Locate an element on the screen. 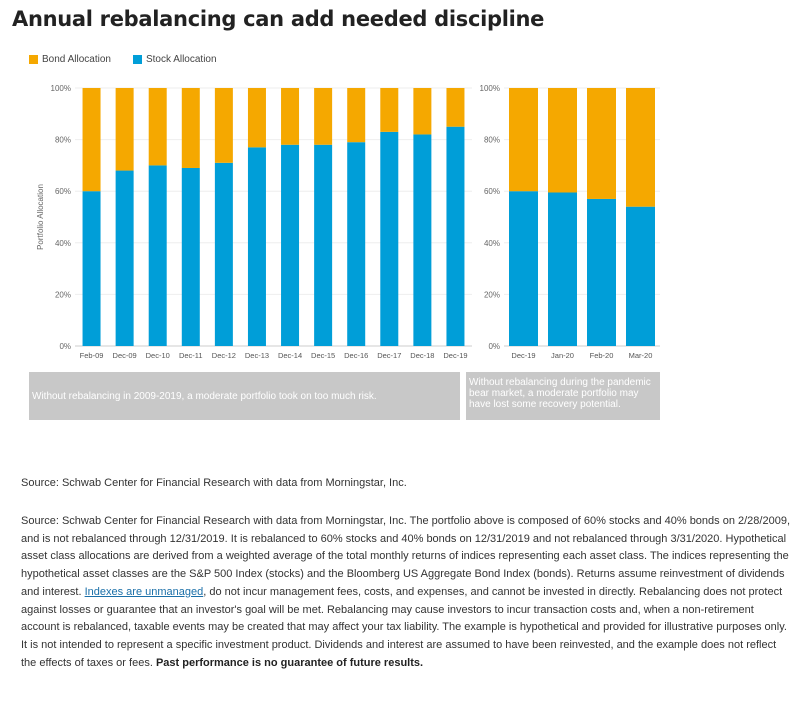  x-tick-label: Feb-20 is located at coordinates (602, 355).